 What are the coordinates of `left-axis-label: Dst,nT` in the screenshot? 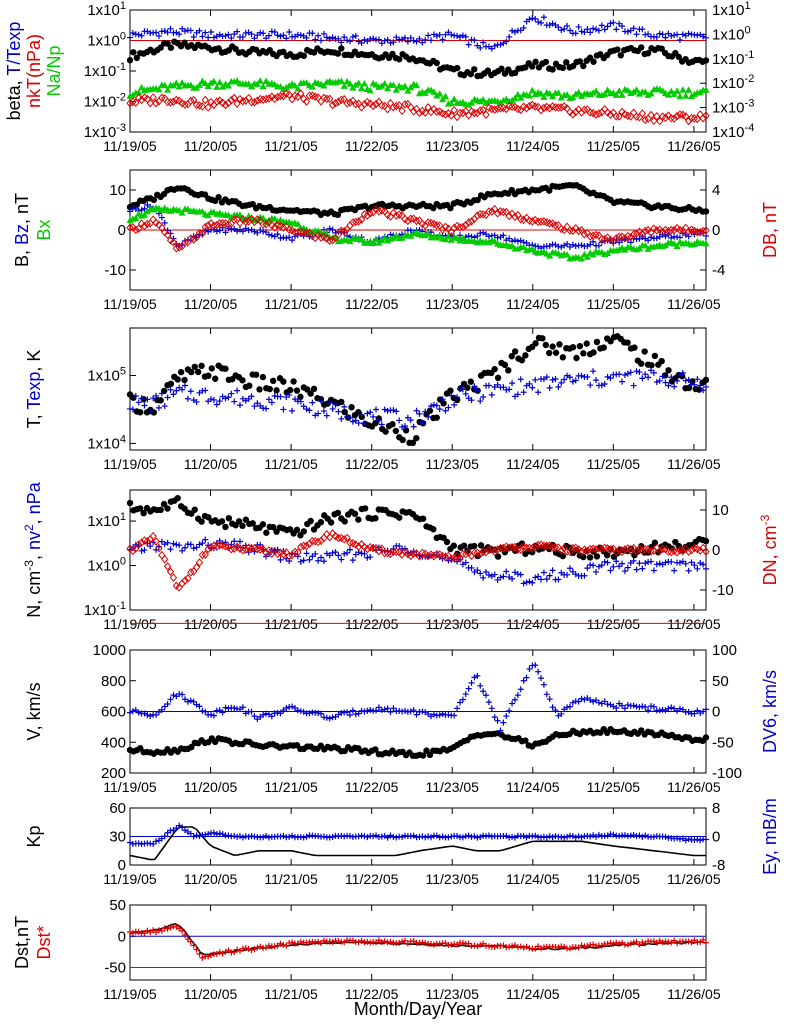 It's located at (22, 942).